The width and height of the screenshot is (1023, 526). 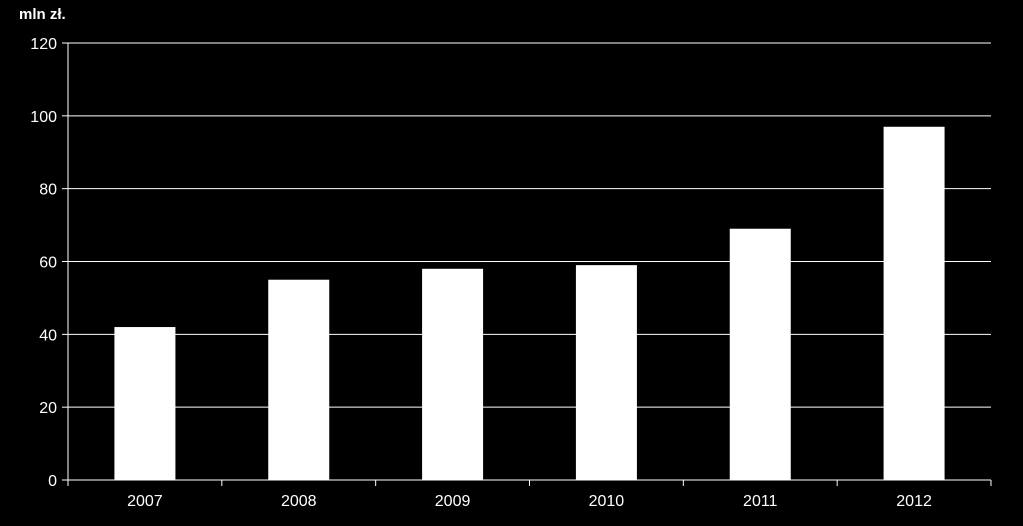 What do you see at coordinates (145, 403) in the screenshot?
I see `bar-2007` at bounding box center [145, 403].